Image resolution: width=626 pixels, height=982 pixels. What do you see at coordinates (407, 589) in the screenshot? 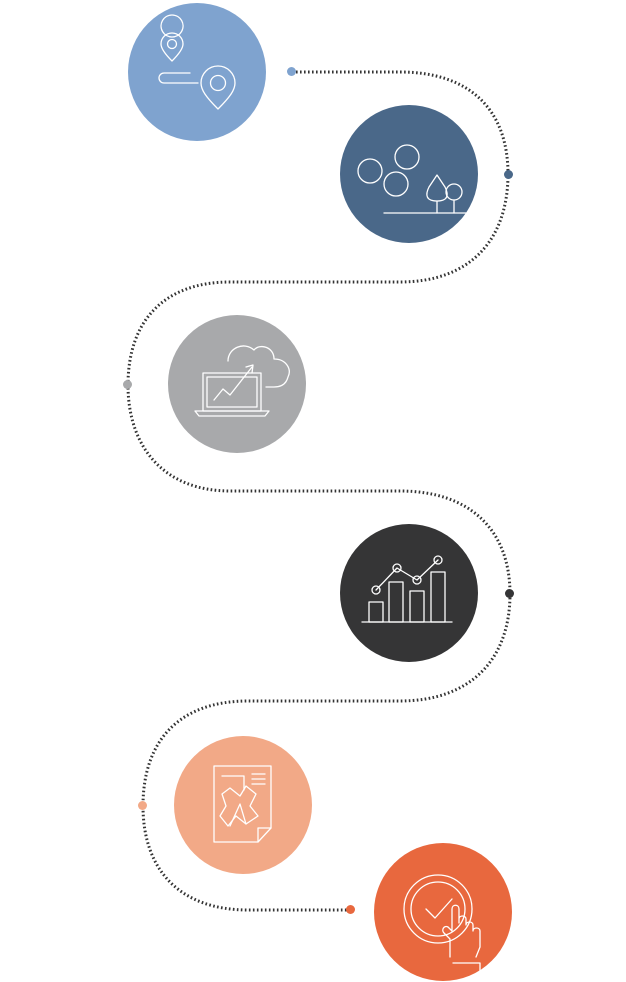
I see `bar-line-chart-icon` at bounding box center [407, 589].